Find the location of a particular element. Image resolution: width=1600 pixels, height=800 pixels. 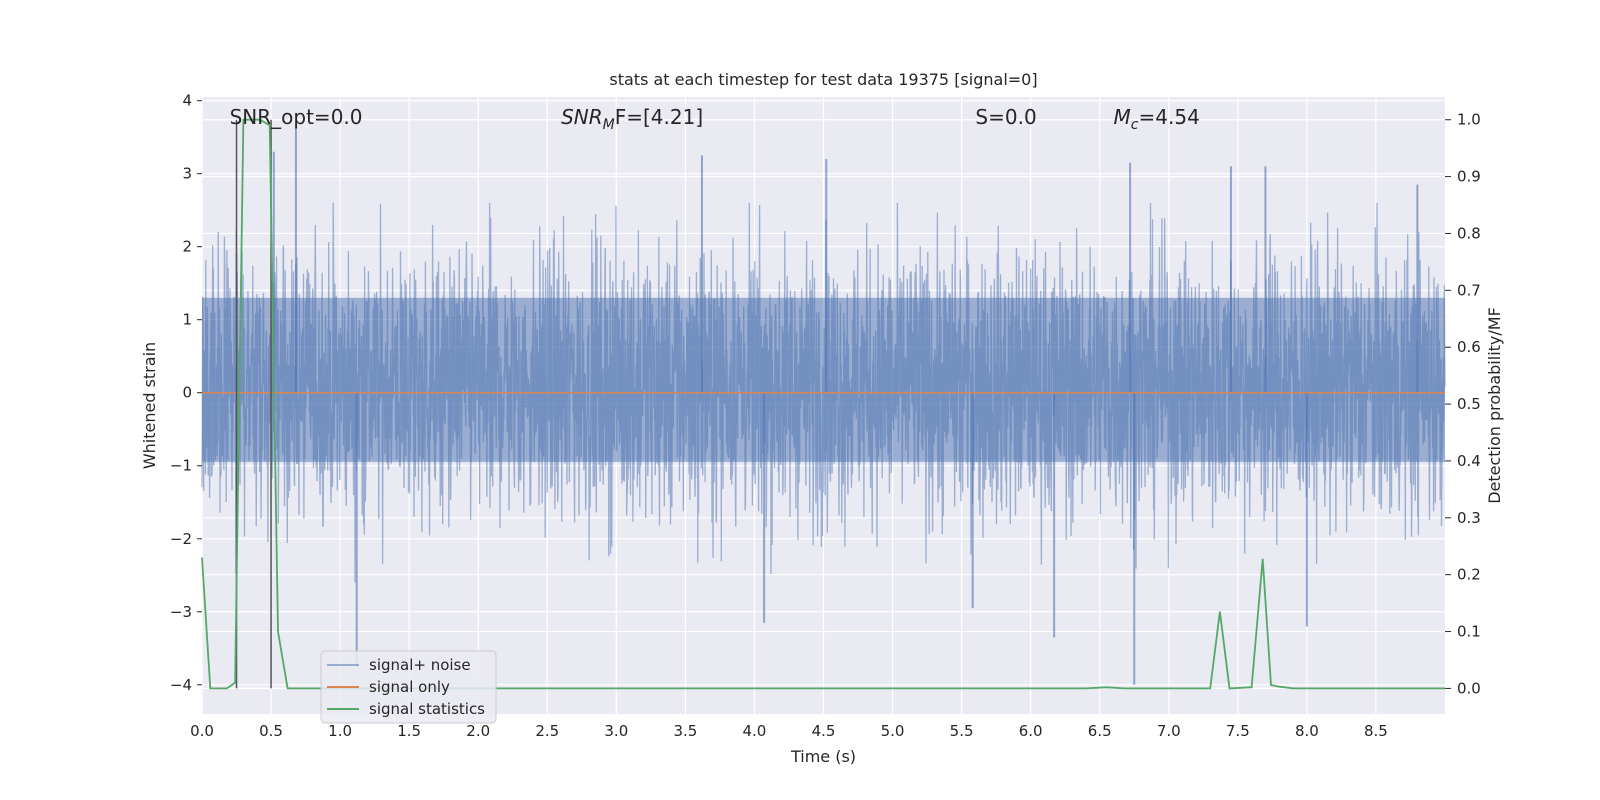

legend-label-2: signal statistics is located at coordinates (427, 709).